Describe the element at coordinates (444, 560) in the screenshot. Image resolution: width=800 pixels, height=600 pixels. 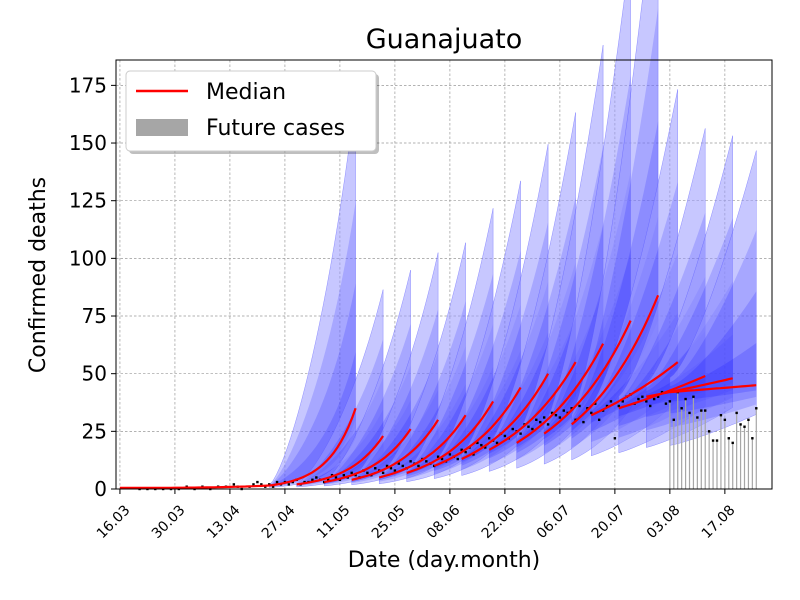
I see `x-axis-label: Date (day.month)` at that location.